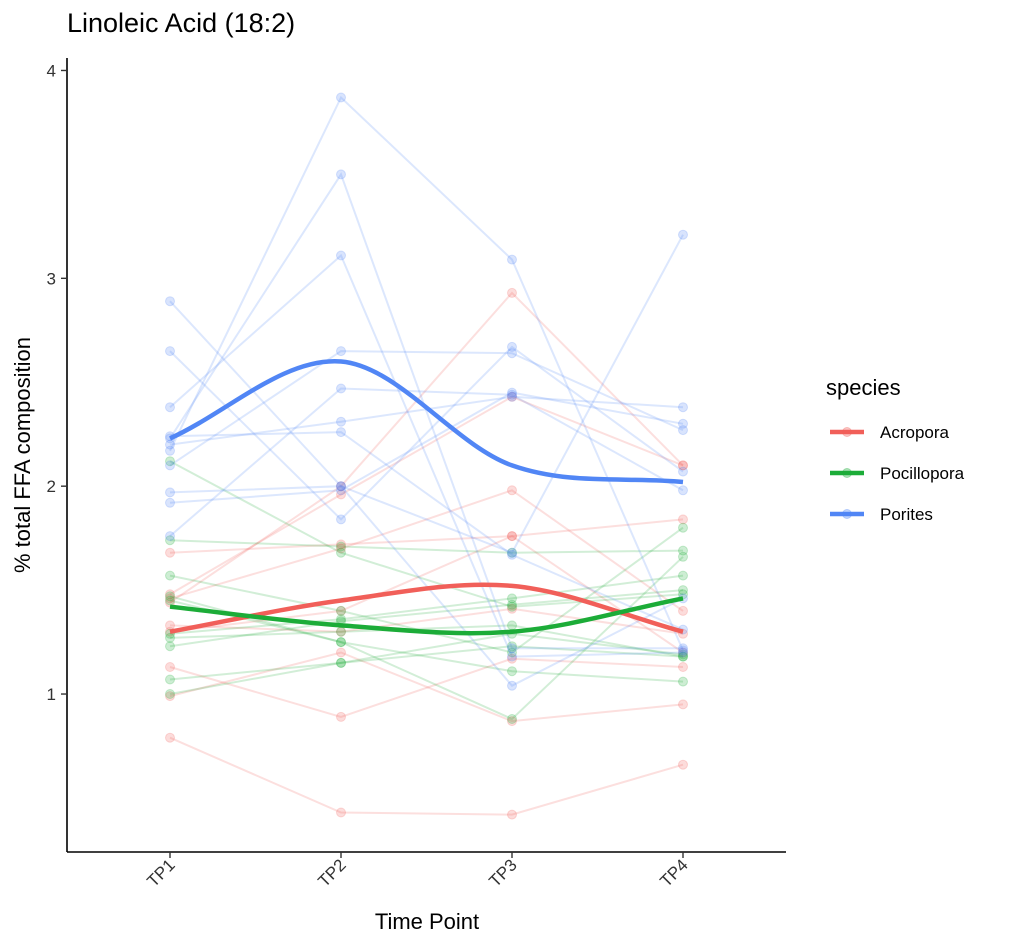 Image resolution: width=1011 pixels, height=948 pixels. I want to click on x-tick-label: TP3, so click(502, 872).